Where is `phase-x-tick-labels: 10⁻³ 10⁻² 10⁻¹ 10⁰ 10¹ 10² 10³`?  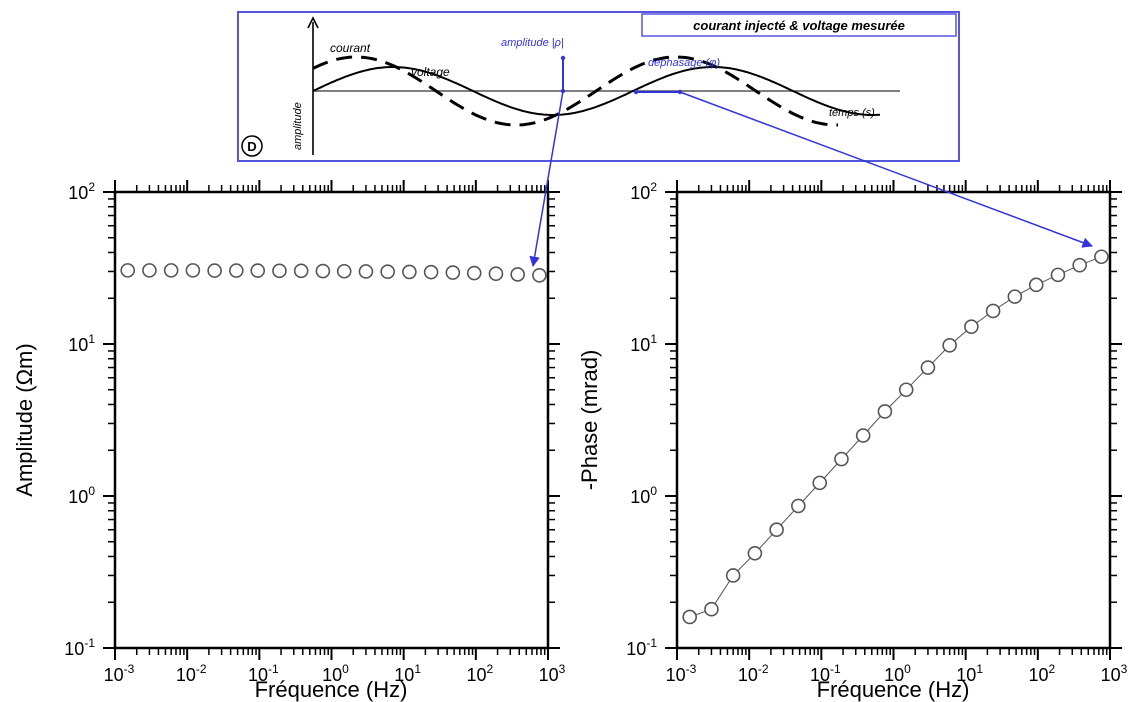 phase-x-tick-labels: 10⁻³ 10⁻² 10⁻¹ 10⁰ 10¹ 10² 10³ is located at coordinates (897, 673).